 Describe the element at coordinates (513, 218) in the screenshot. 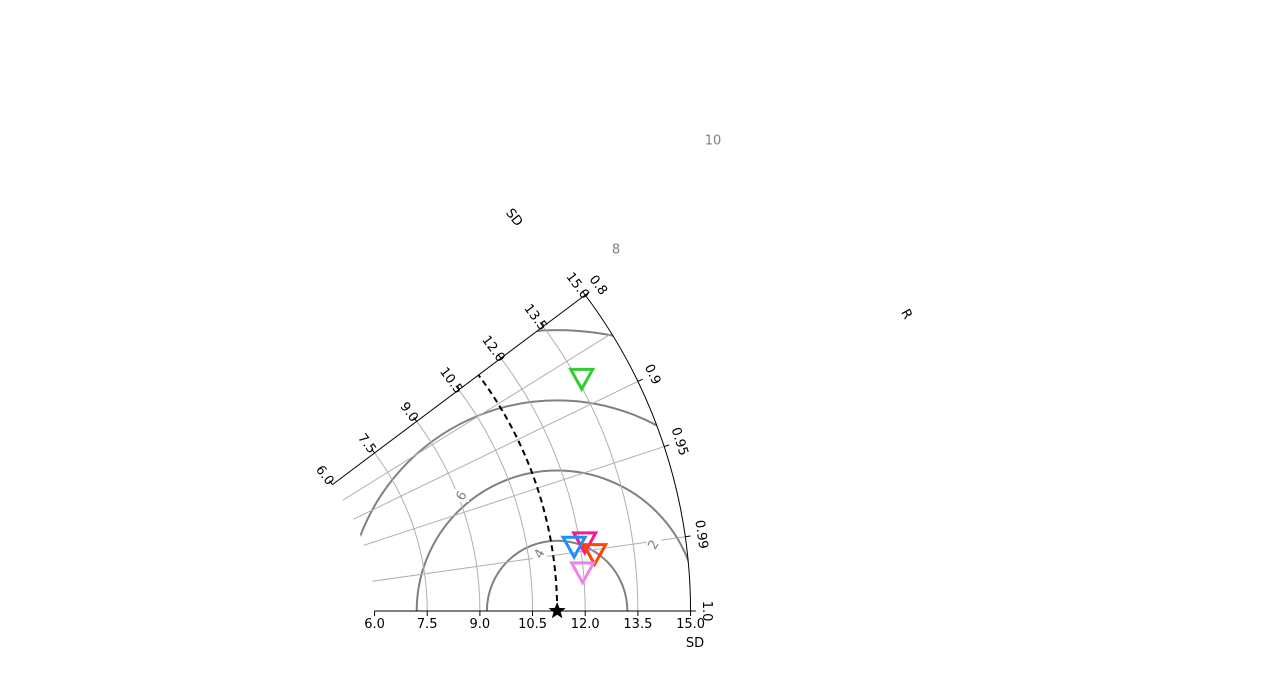

I see `y-axis-title: SD` at that location.